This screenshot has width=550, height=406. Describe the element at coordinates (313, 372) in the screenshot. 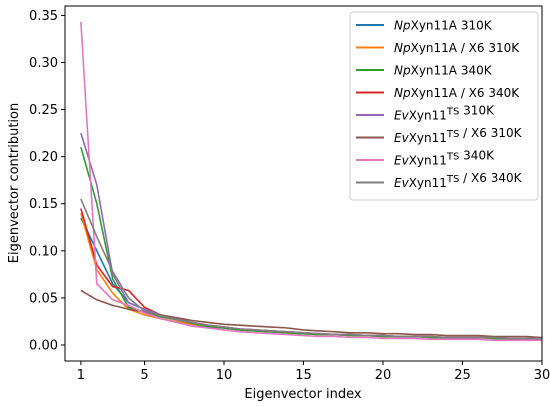

I see `x-axis-ticks: 1 5 10 15 20 25 30` at that location.